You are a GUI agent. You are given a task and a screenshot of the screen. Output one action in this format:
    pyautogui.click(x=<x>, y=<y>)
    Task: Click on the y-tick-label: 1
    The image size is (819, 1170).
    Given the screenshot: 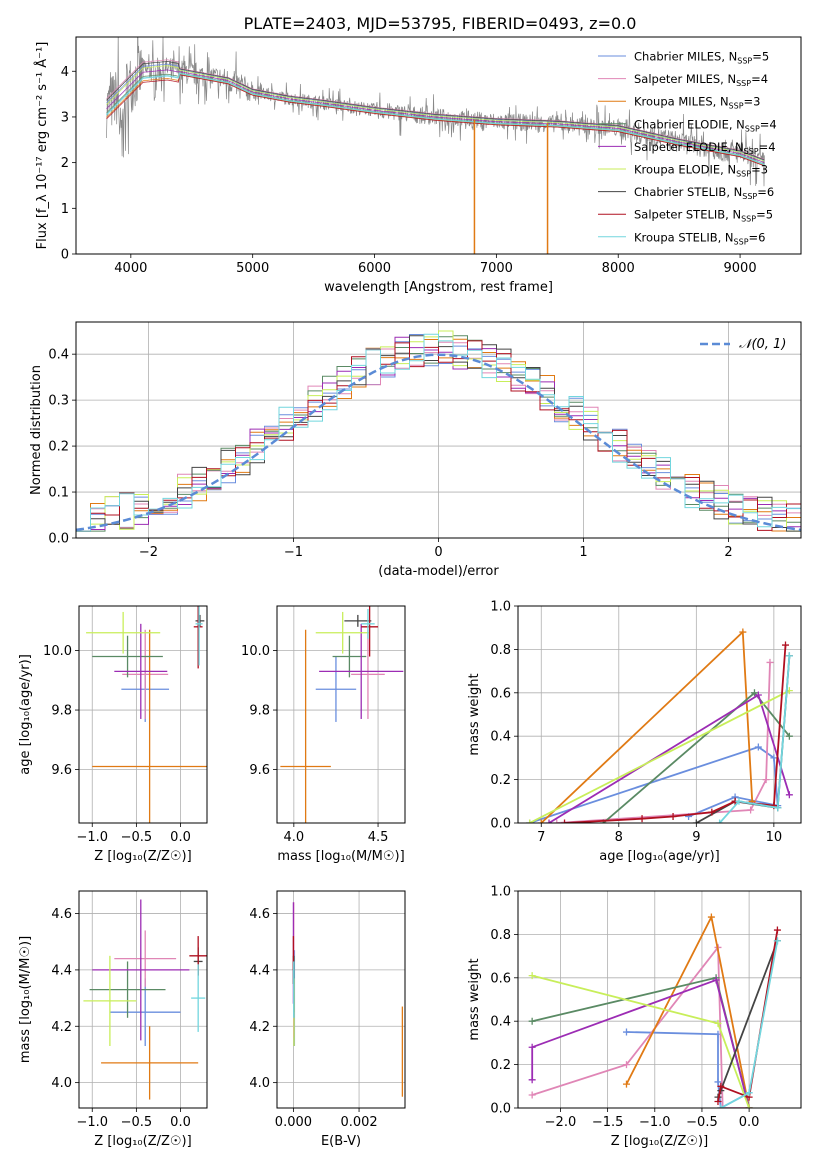 What is the action you would take?
    pyautogui.click(x=65, y=209)
    